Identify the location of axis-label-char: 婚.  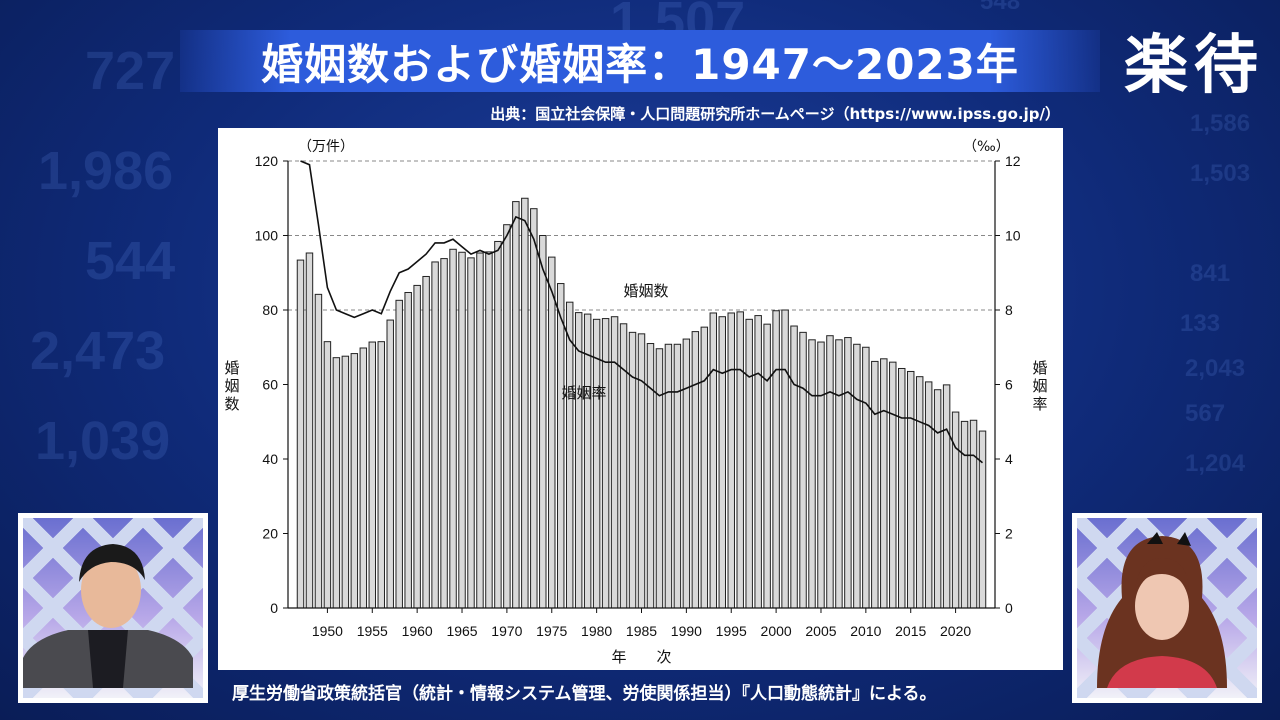
(231, 368).